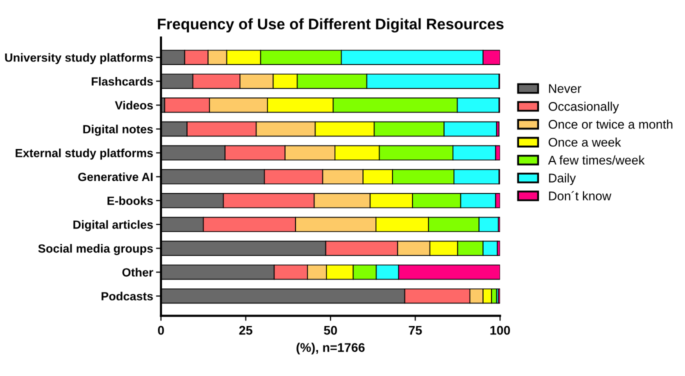  I want to click on x-axis-title: (%), n=1766, so click(330, 348).